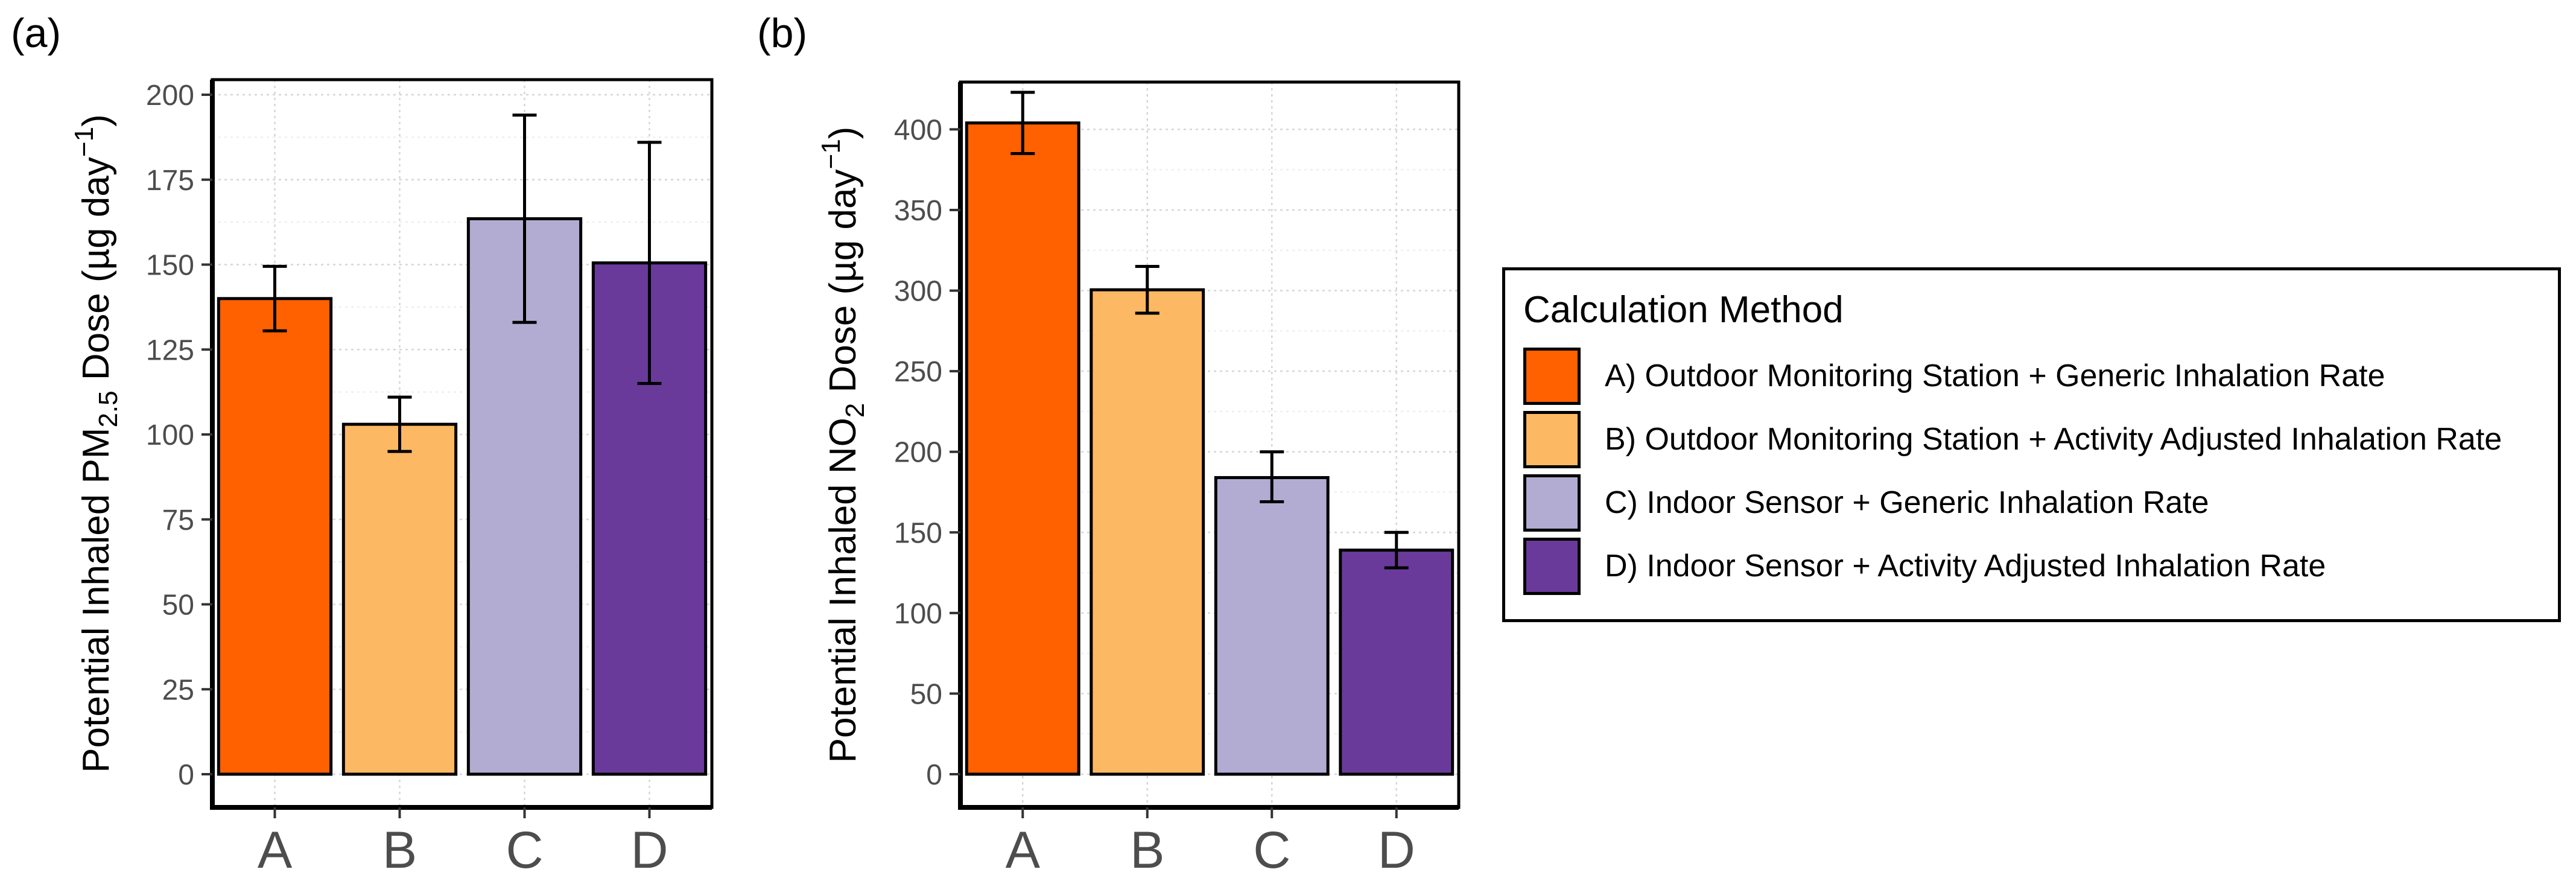 The width and height of the screenshot is (2576, 878). I want to click on panel-label: (b), so click(782, 33).